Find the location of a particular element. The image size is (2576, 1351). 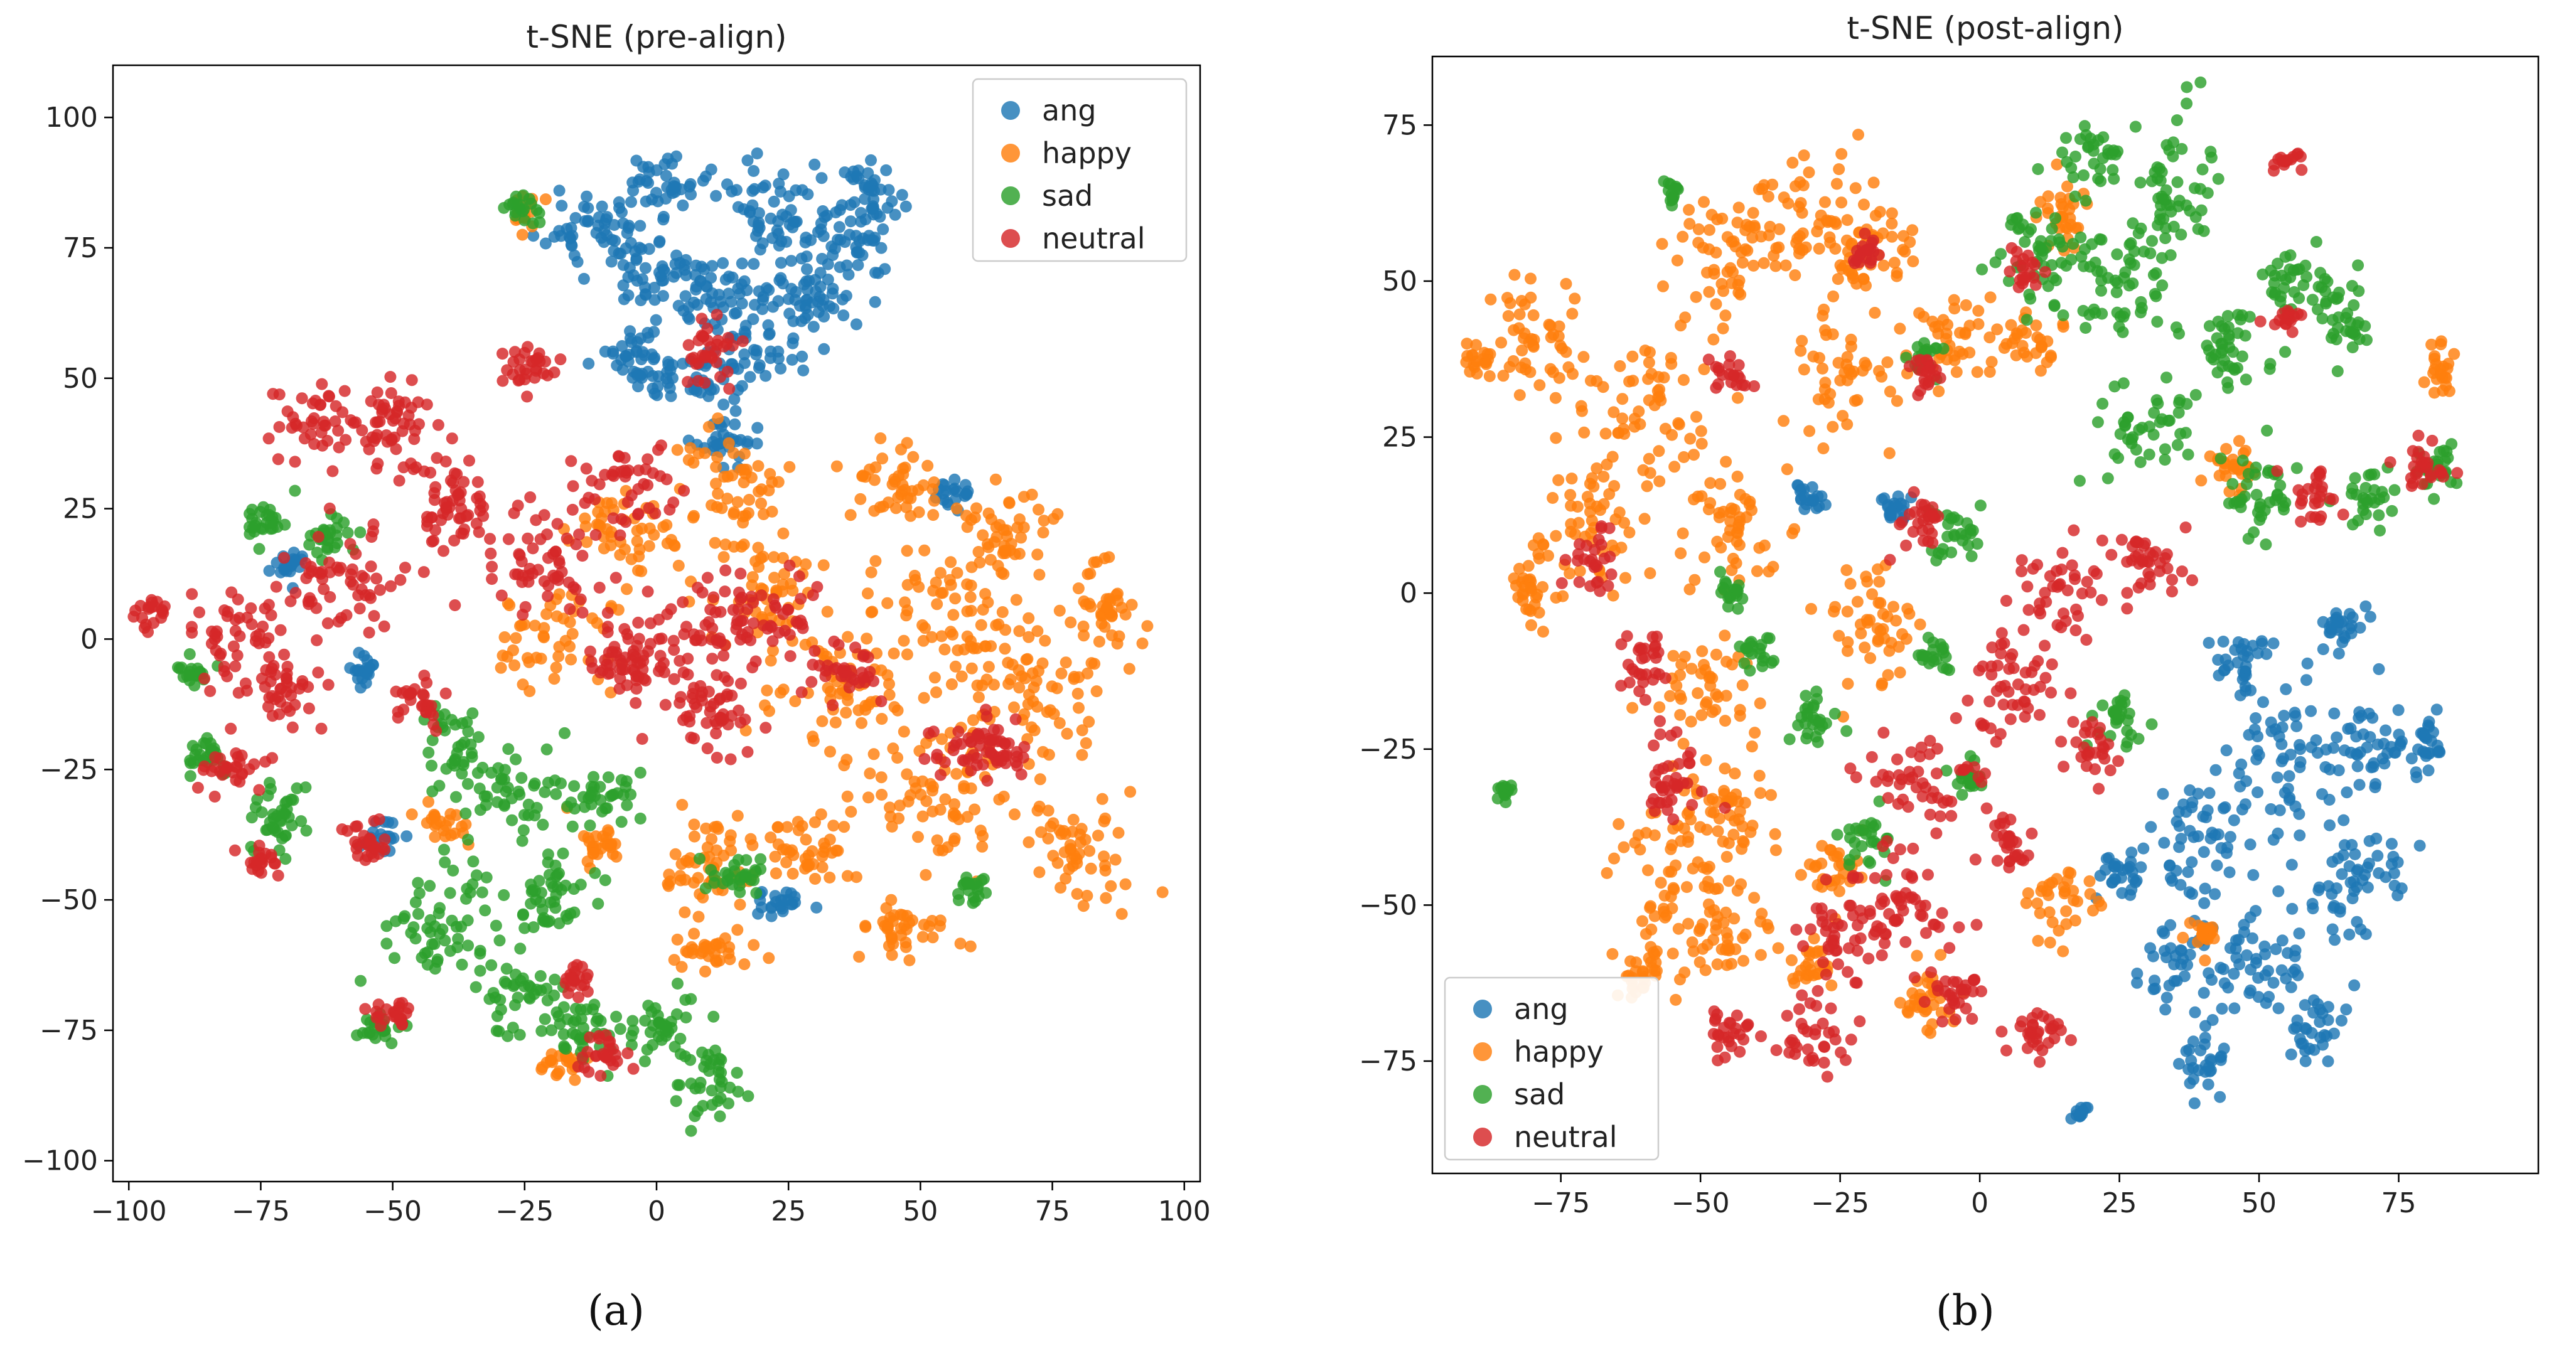

x-tick-label: −75 is located at coordinates (261, 1211).